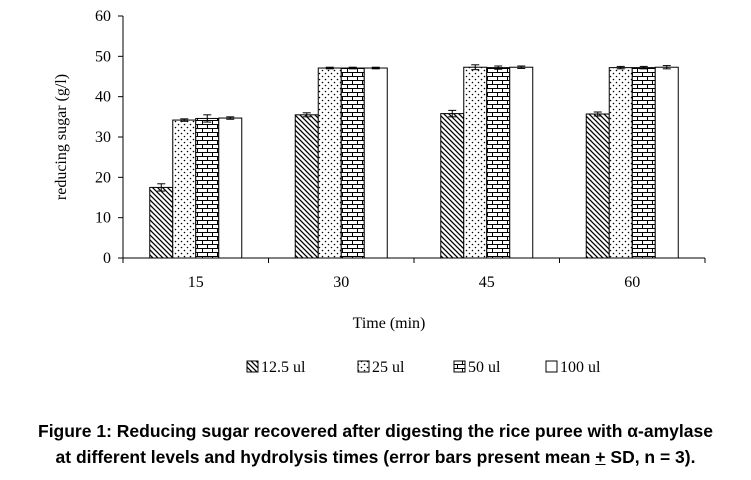 The image size is (751, 480). What do you see at coordinates (107, 258) in the screenshot?
I see `y-tick-label: 0` at bounding box center [107, 258].